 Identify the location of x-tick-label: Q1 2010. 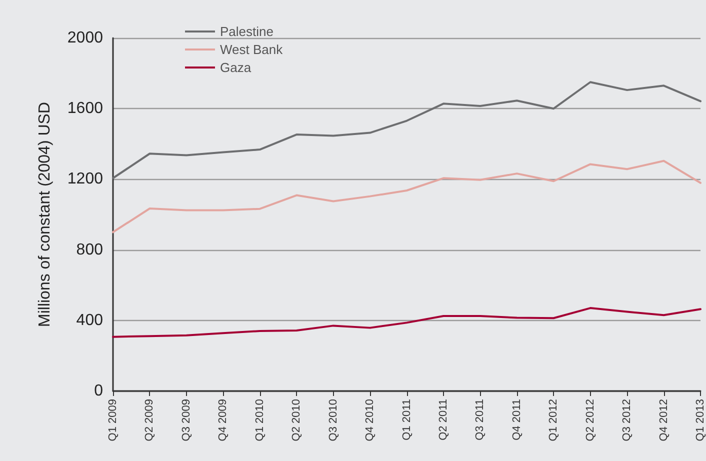
(260, 420).